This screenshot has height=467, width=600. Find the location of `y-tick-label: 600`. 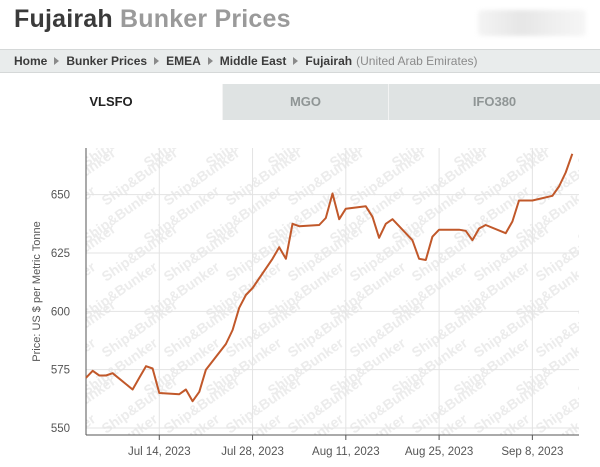

y-tick-label: 600 is located at coordinates (60, 312).